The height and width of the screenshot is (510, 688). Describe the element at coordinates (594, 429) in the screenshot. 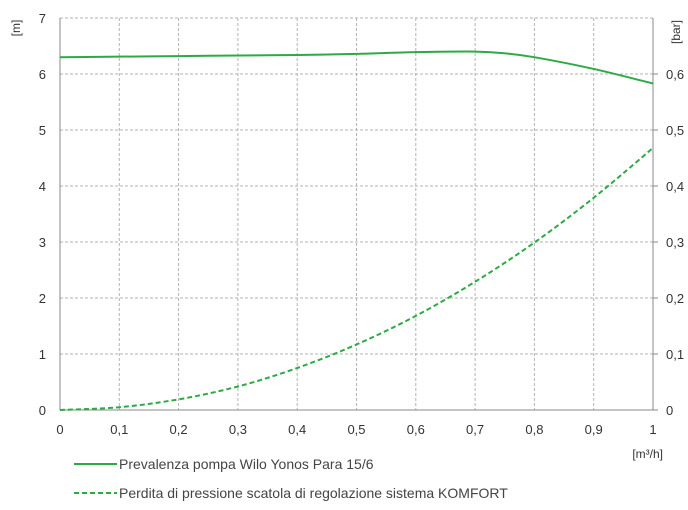

I see `x-tick-label: 0,9` at that location.